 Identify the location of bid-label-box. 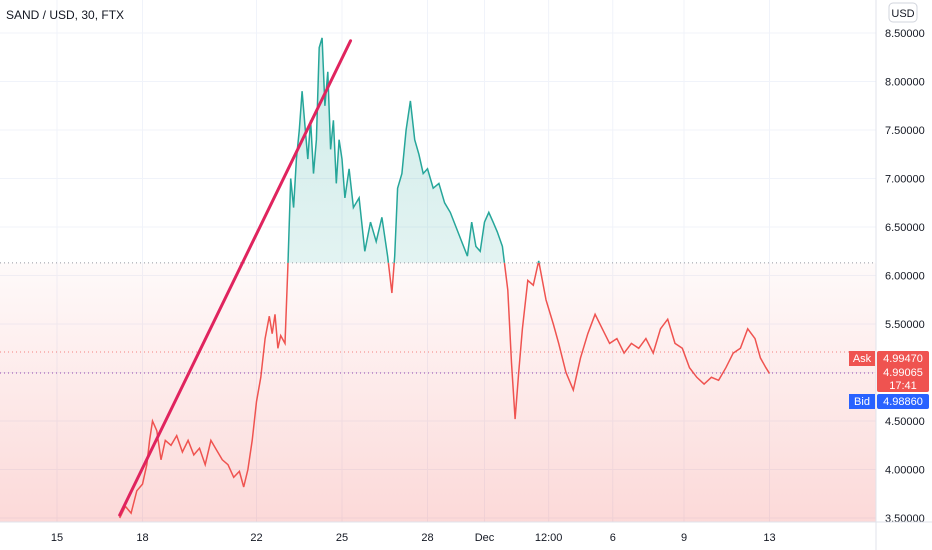
(862, 401).